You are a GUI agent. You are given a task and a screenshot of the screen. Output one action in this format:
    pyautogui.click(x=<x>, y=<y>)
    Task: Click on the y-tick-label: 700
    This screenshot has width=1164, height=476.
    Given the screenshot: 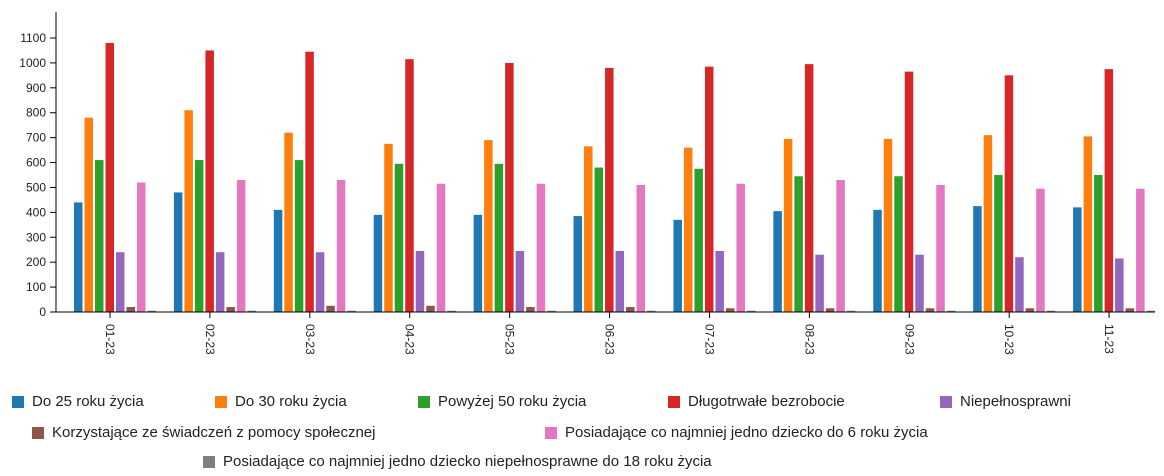 What is the action you would take?
    pyautogui.click(x=36, y=138)
    